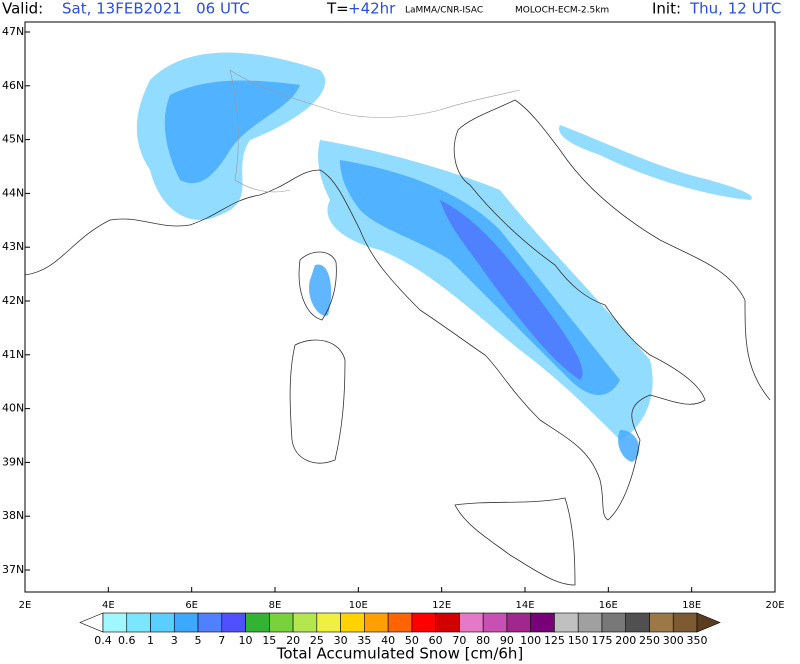  What do you see at coordinates (459, 640) in the screenshot?
I see `colorbar-label: 70` at bounding box center [459, 640].